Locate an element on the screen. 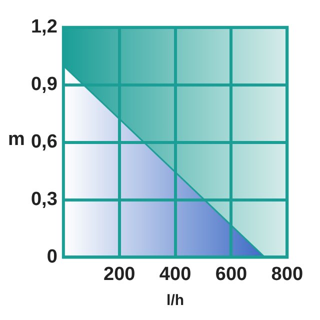 The width and height of the screenshot is (320, 320). y-tick-label: 0 is located at coordinates (52, 257).